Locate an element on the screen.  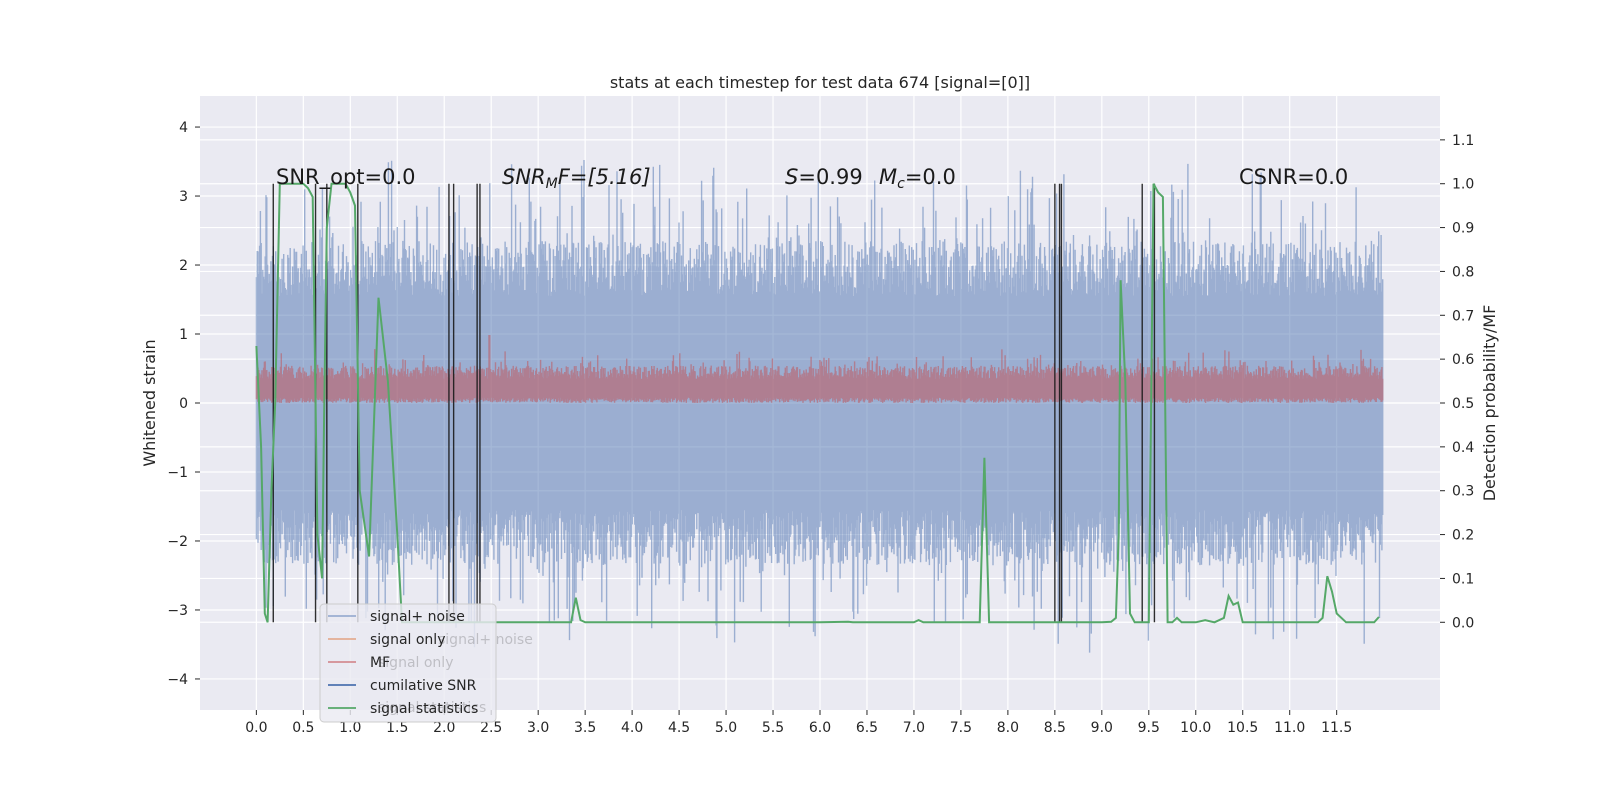
legend-label-cumilative-snr: cumilative SNR is located at coordinates (423, 686).